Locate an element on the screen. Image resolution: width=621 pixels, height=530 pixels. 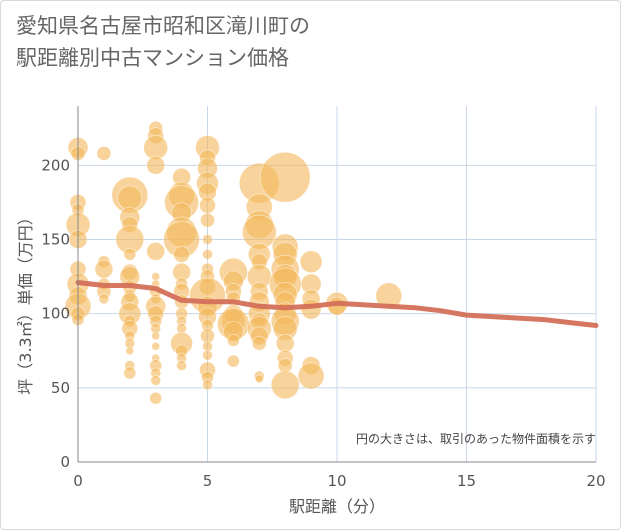
x-tick-label: 15 is located at coordinates (466, 481).